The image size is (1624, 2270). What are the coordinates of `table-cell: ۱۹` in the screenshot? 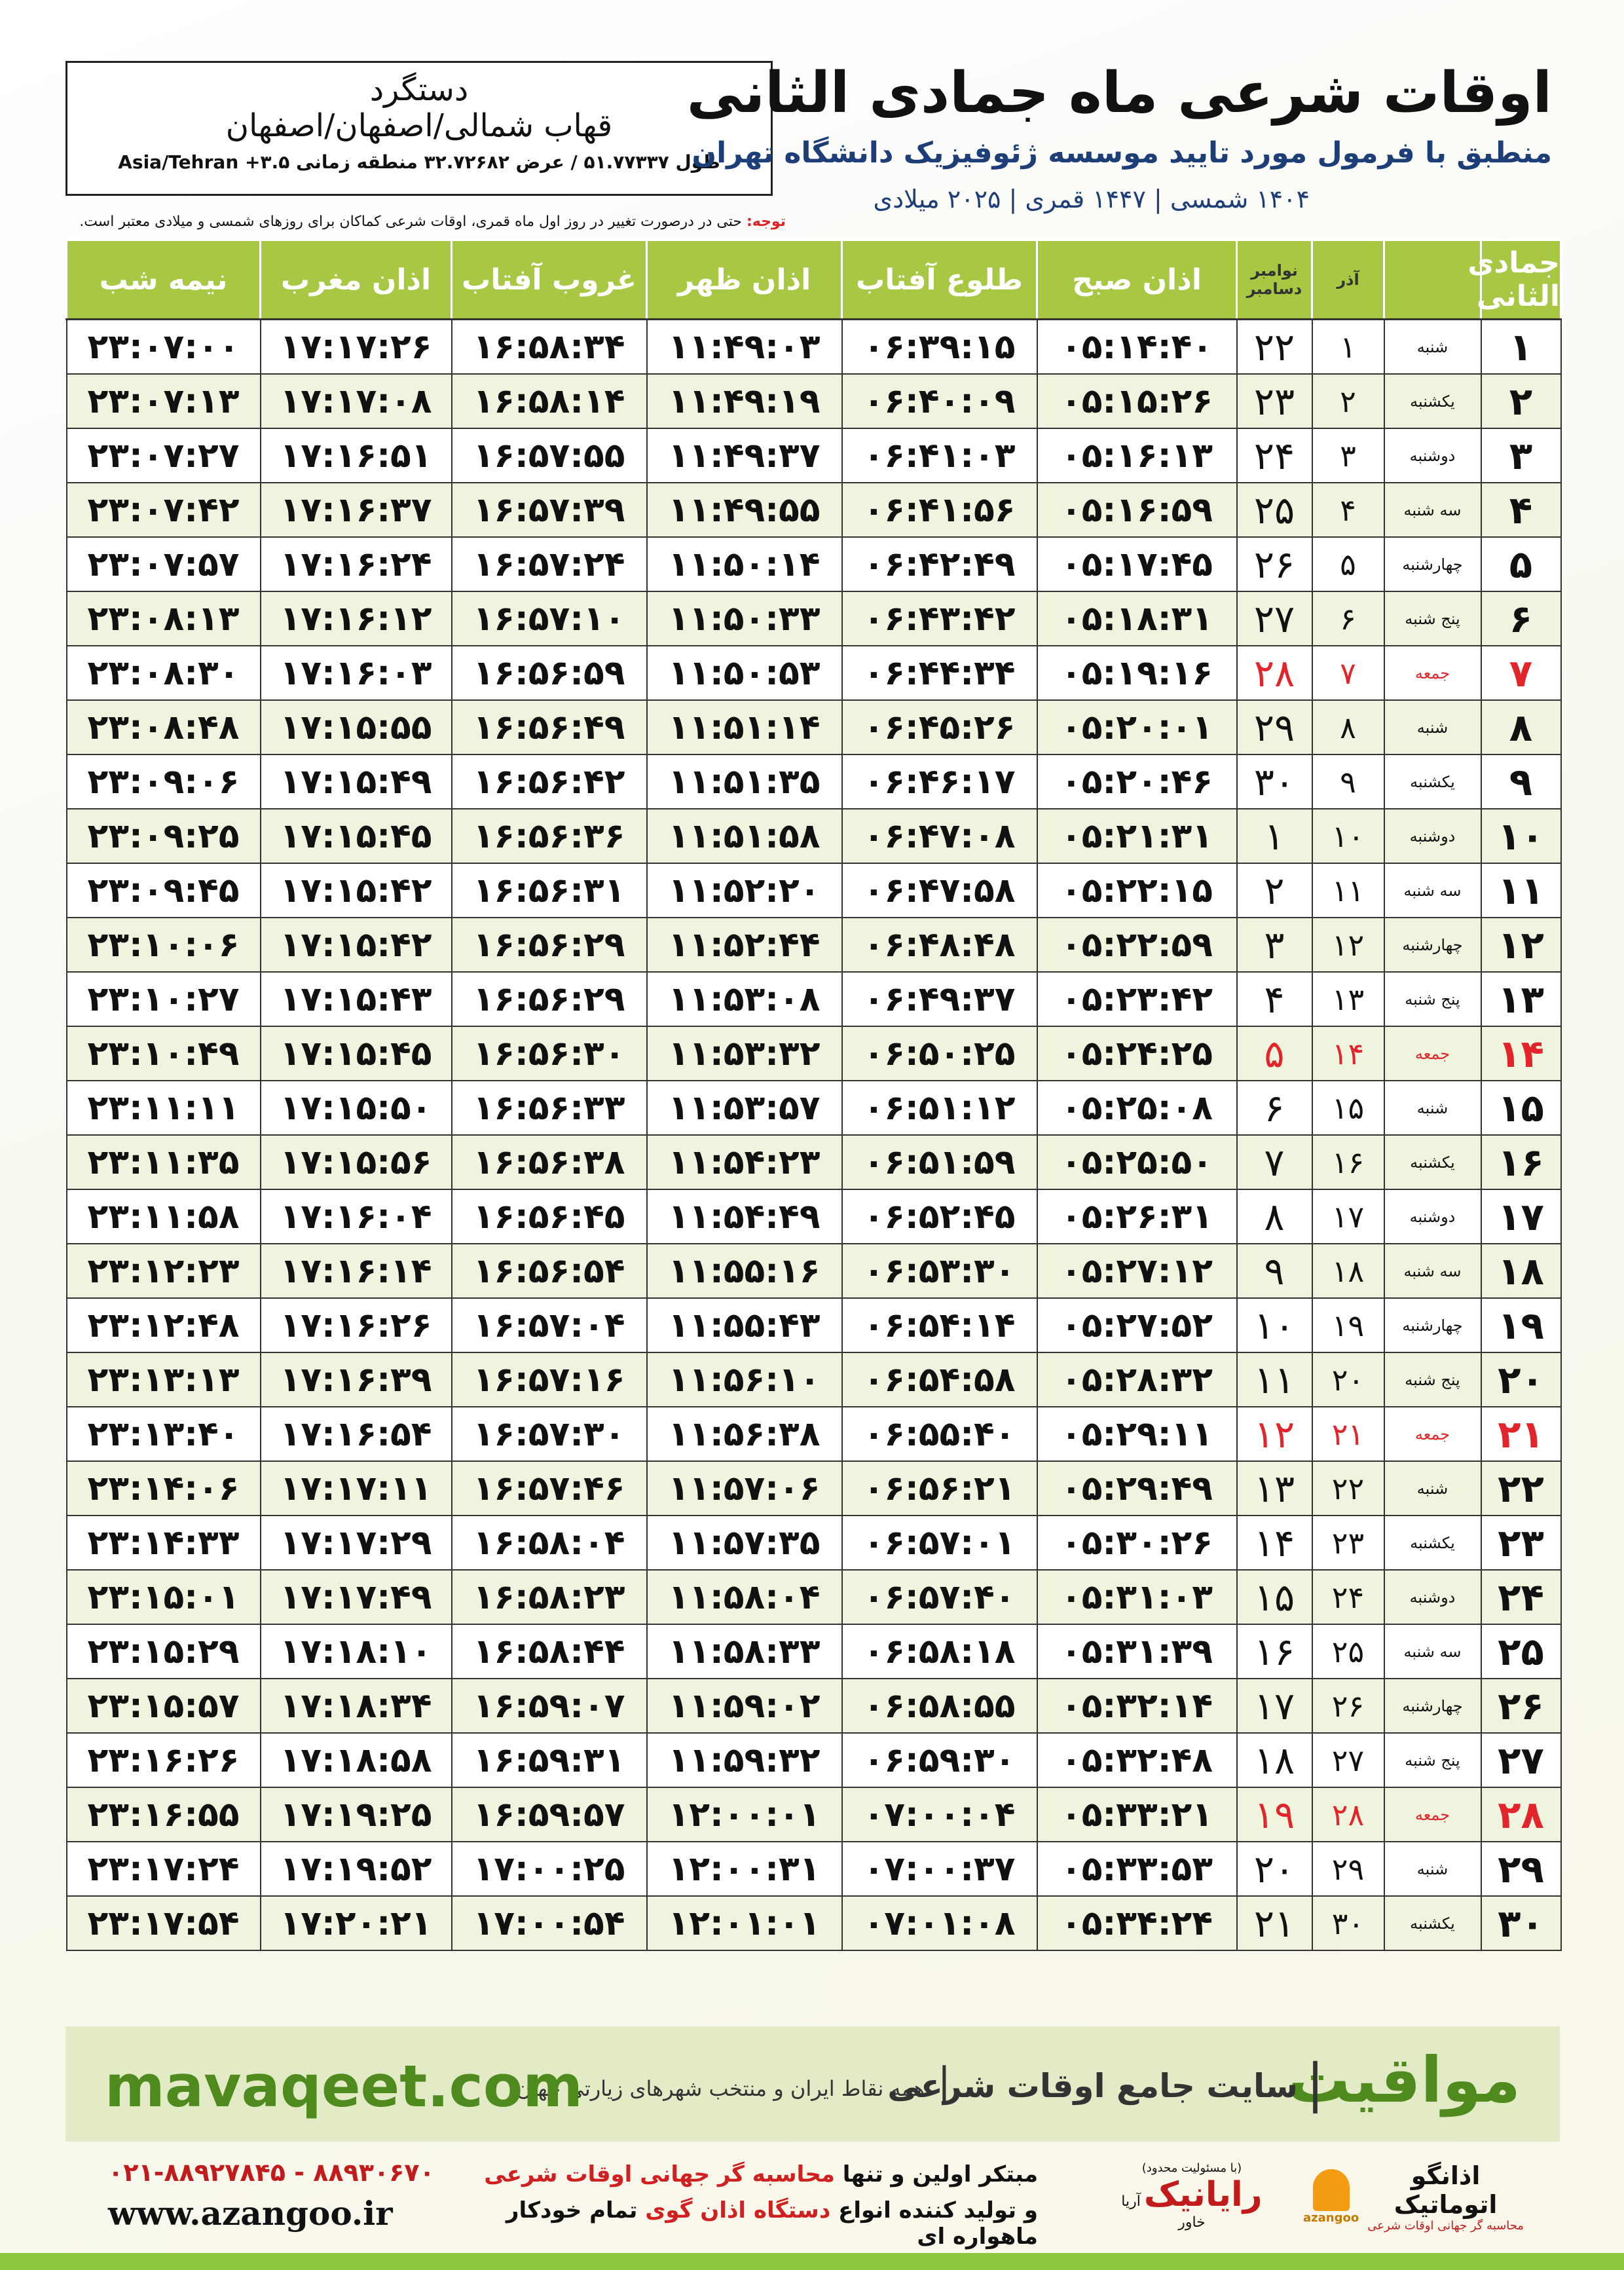 It's located at (1521, 1325).